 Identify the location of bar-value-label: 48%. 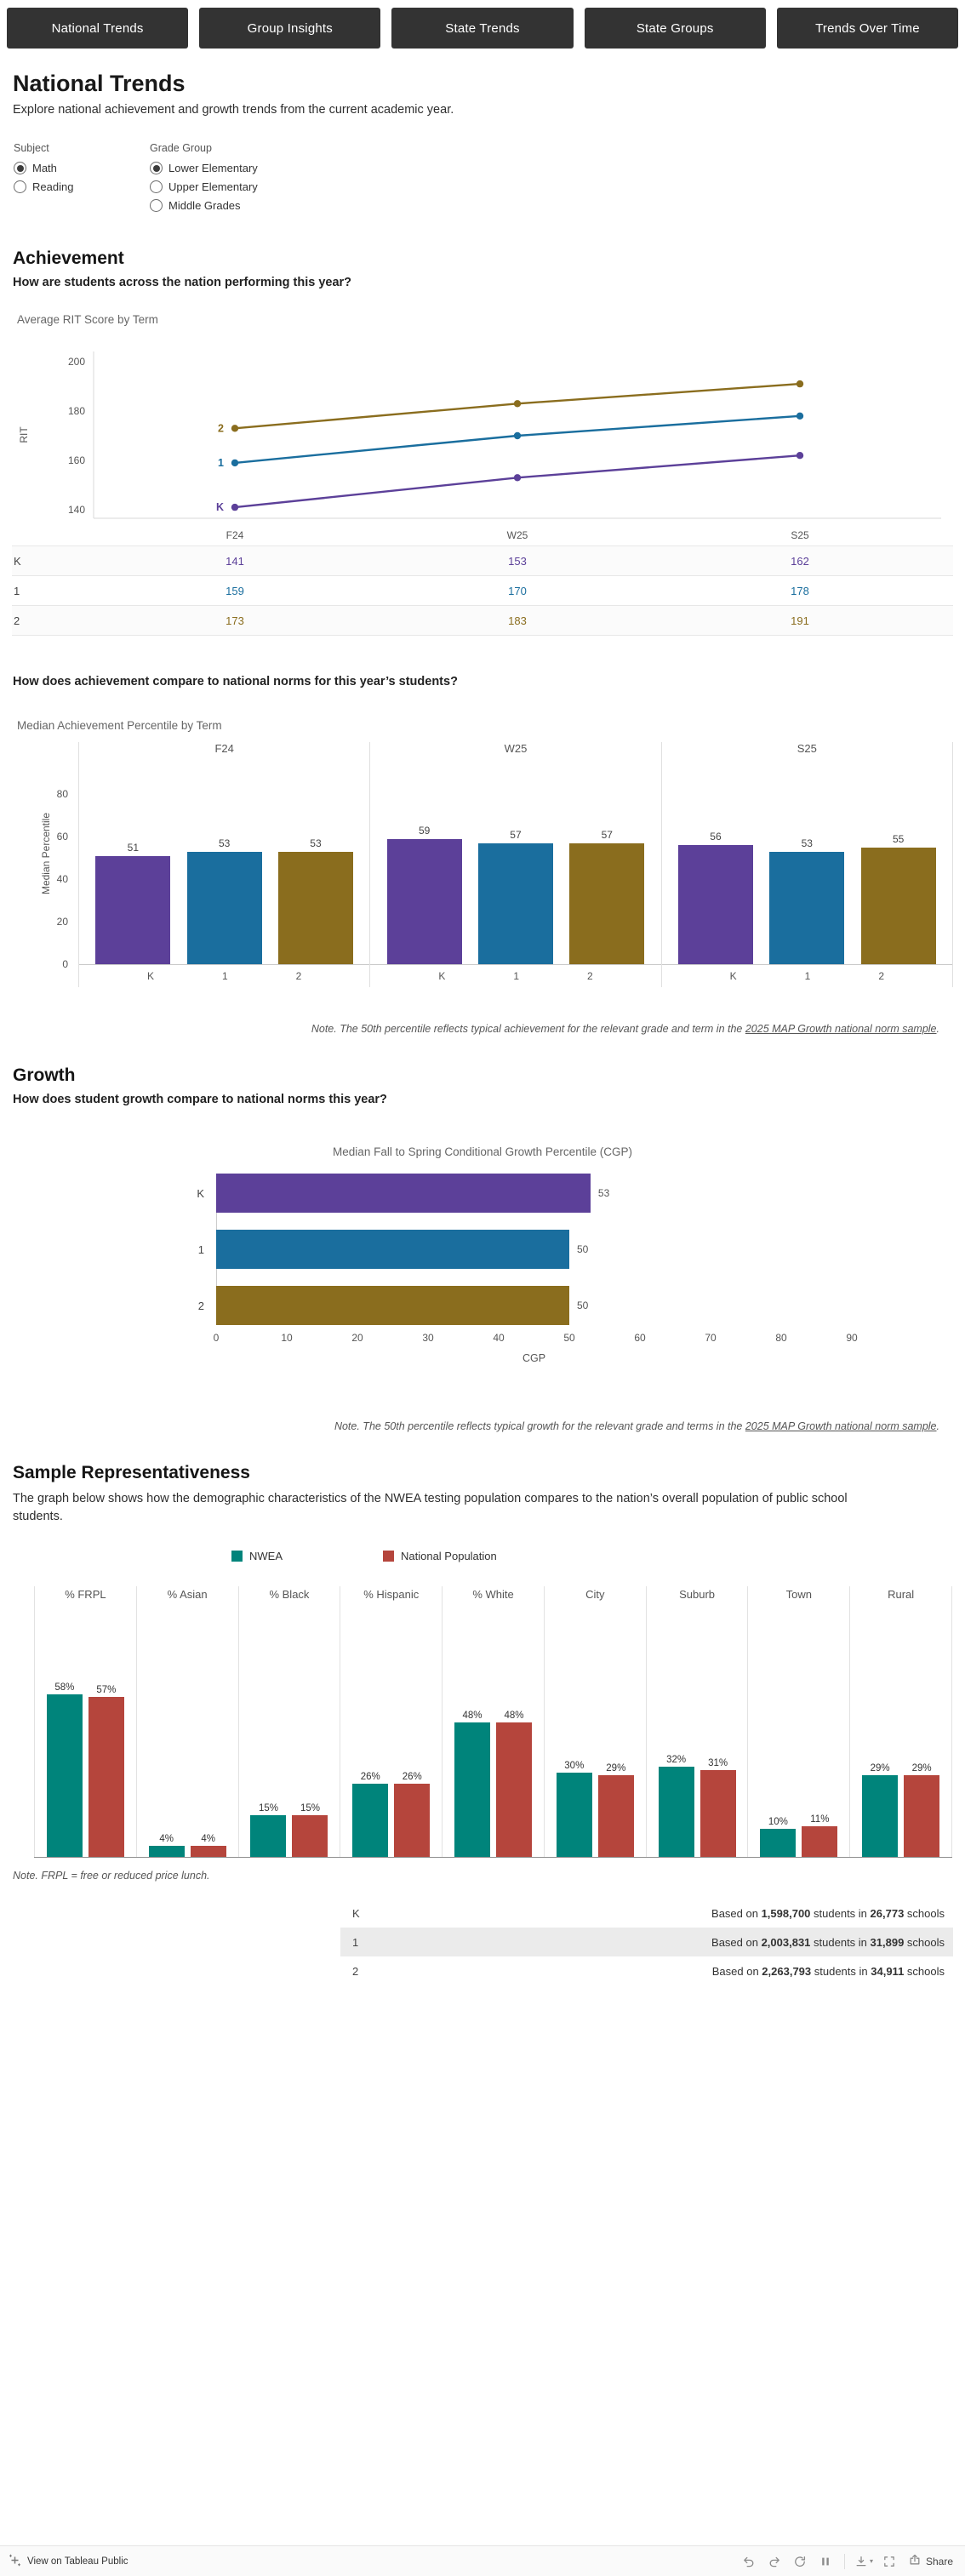
(472, 1715).